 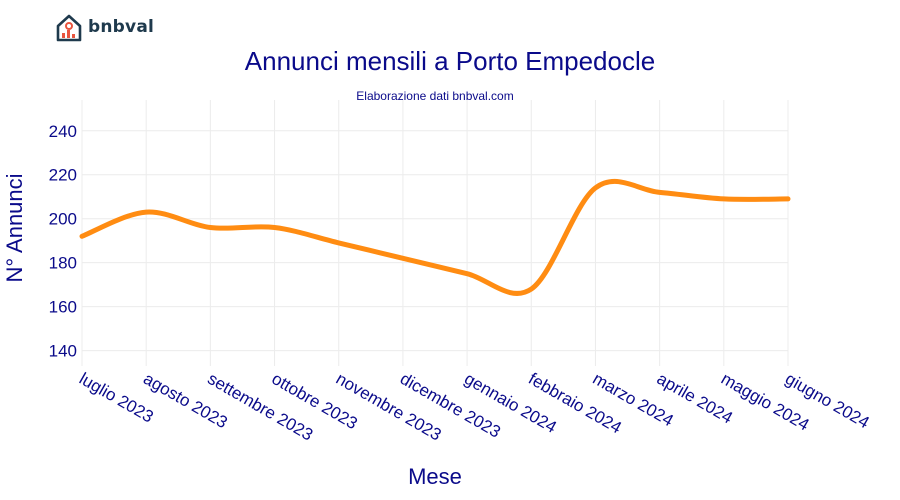 I want to click on y-axis-label: N° Annunci, so click(x=14, y=227).